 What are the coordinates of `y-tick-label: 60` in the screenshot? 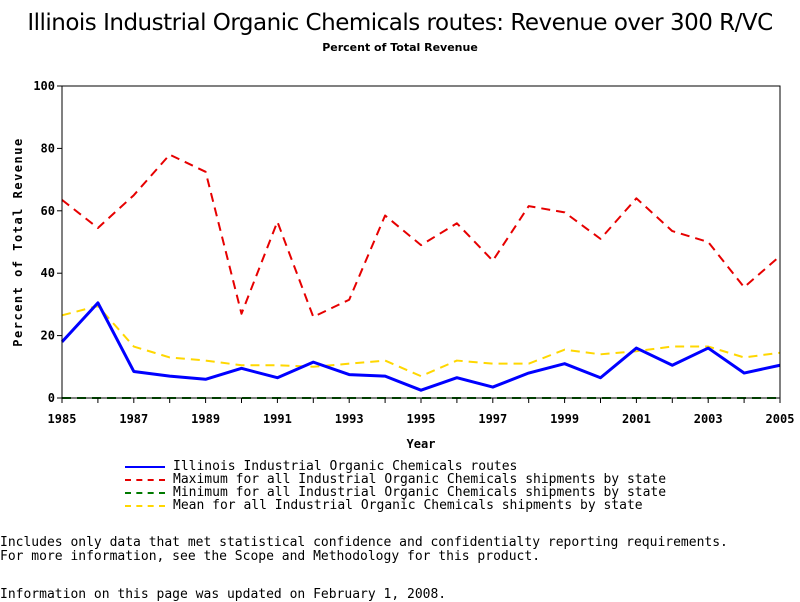 It's located at (48, 211).